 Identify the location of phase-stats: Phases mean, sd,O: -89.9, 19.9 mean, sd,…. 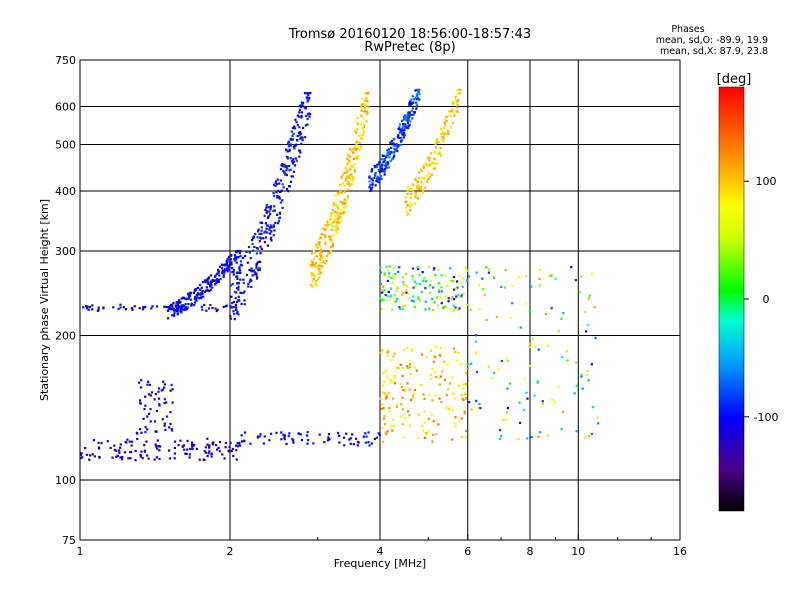
(688, 40).